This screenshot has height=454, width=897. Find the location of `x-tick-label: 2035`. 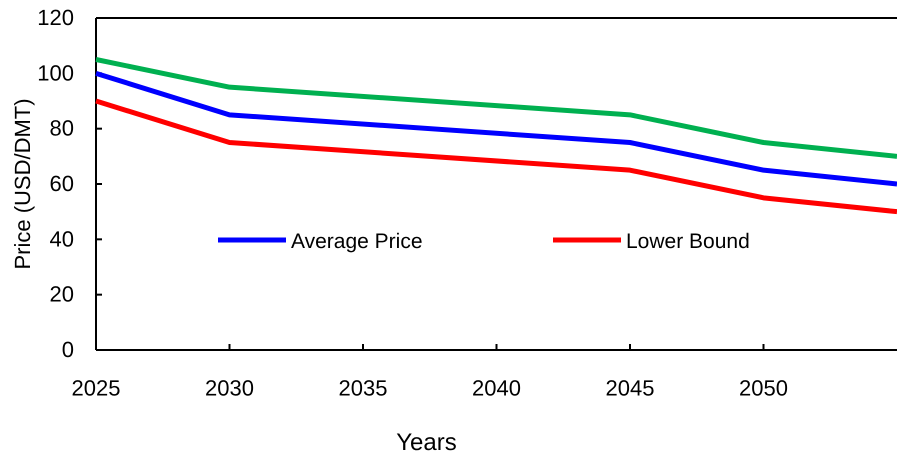

x-tick-label: 2035 is located at coordinates (363, 388).